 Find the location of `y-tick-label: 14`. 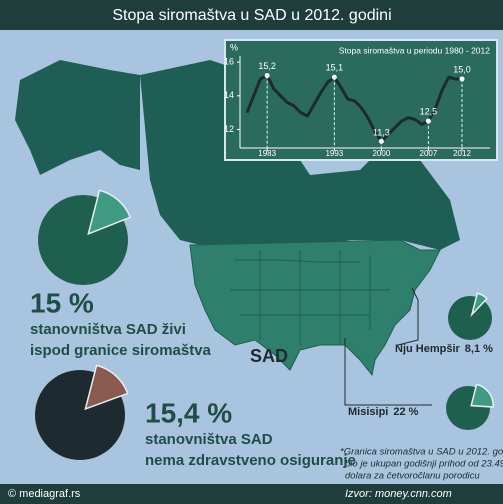

y-tick-label: 14 is located at coordinates (229, 95).